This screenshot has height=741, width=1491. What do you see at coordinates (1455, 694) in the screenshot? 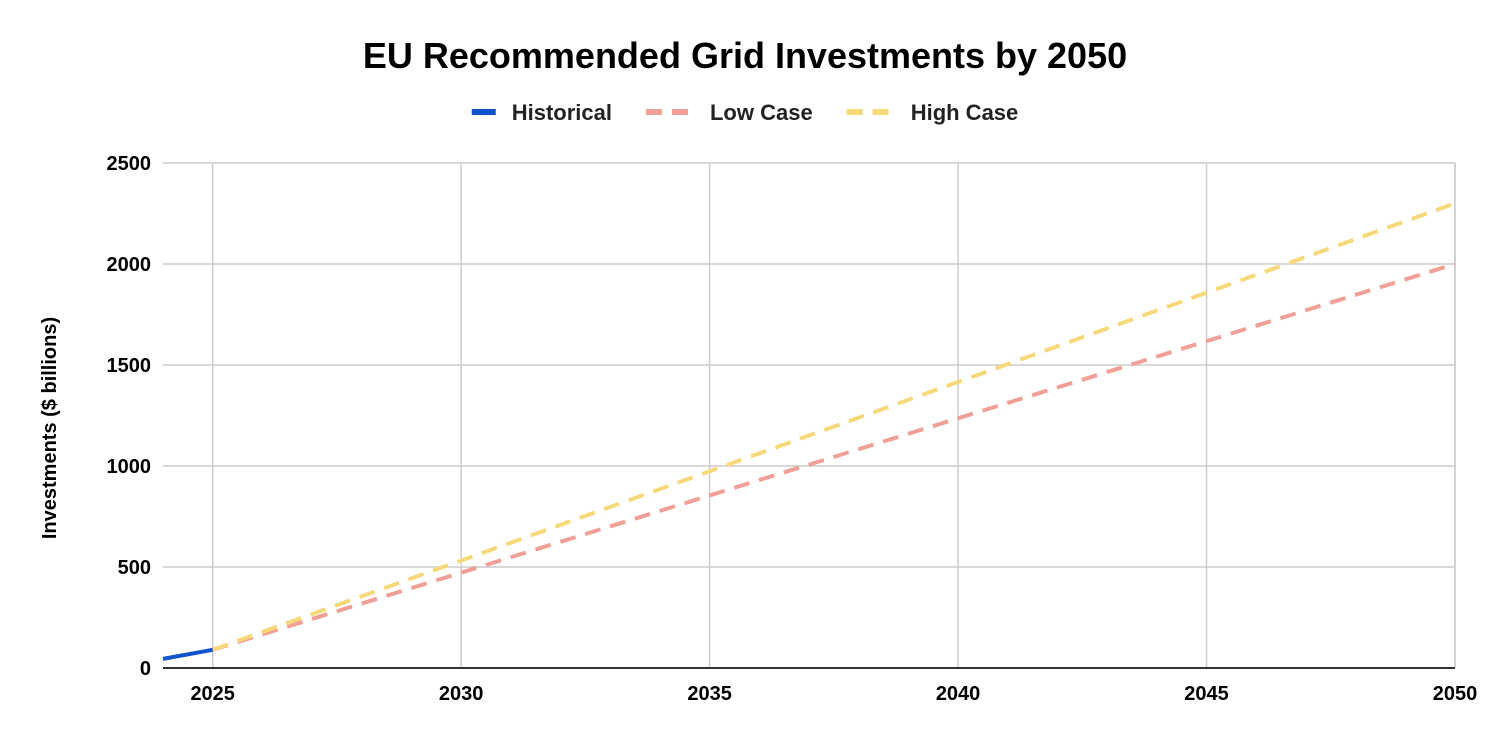
I see `x-tick-label: 2050` at bounding box center [1455, 694].